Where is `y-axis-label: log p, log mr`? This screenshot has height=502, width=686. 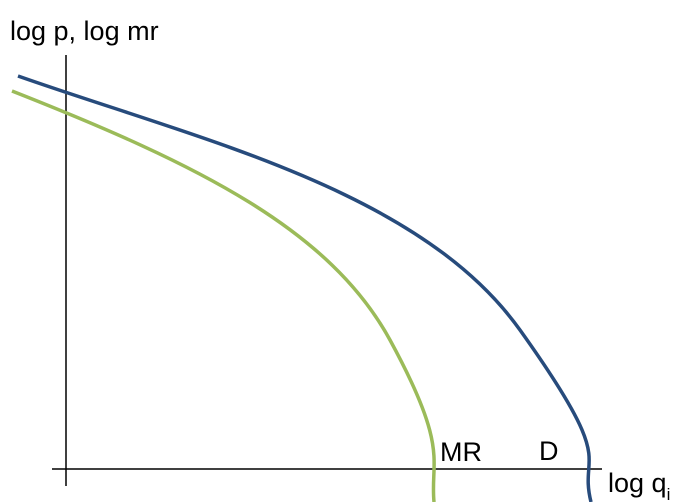 y-axis-label: log p, log mr is located at coordinates (84, 31).